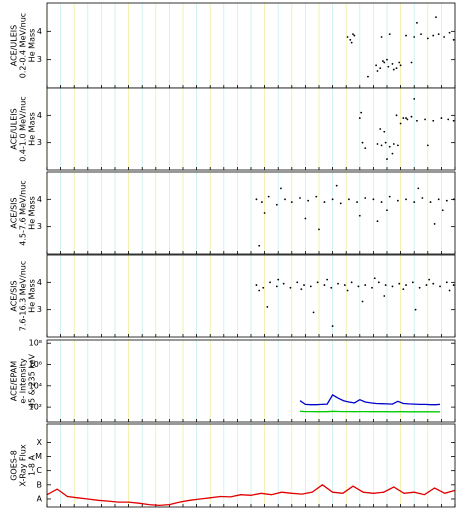 The height and width of the screenshot is (510, 462). Describe the element at coordinates (369, 411) in the screenshot. I see `data-line` at that location.